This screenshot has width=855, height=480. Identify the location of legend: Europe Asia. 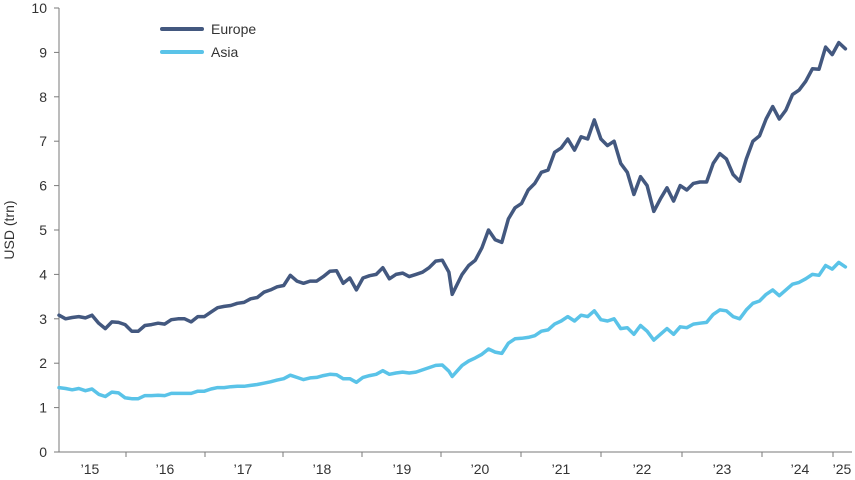
(208, 40).